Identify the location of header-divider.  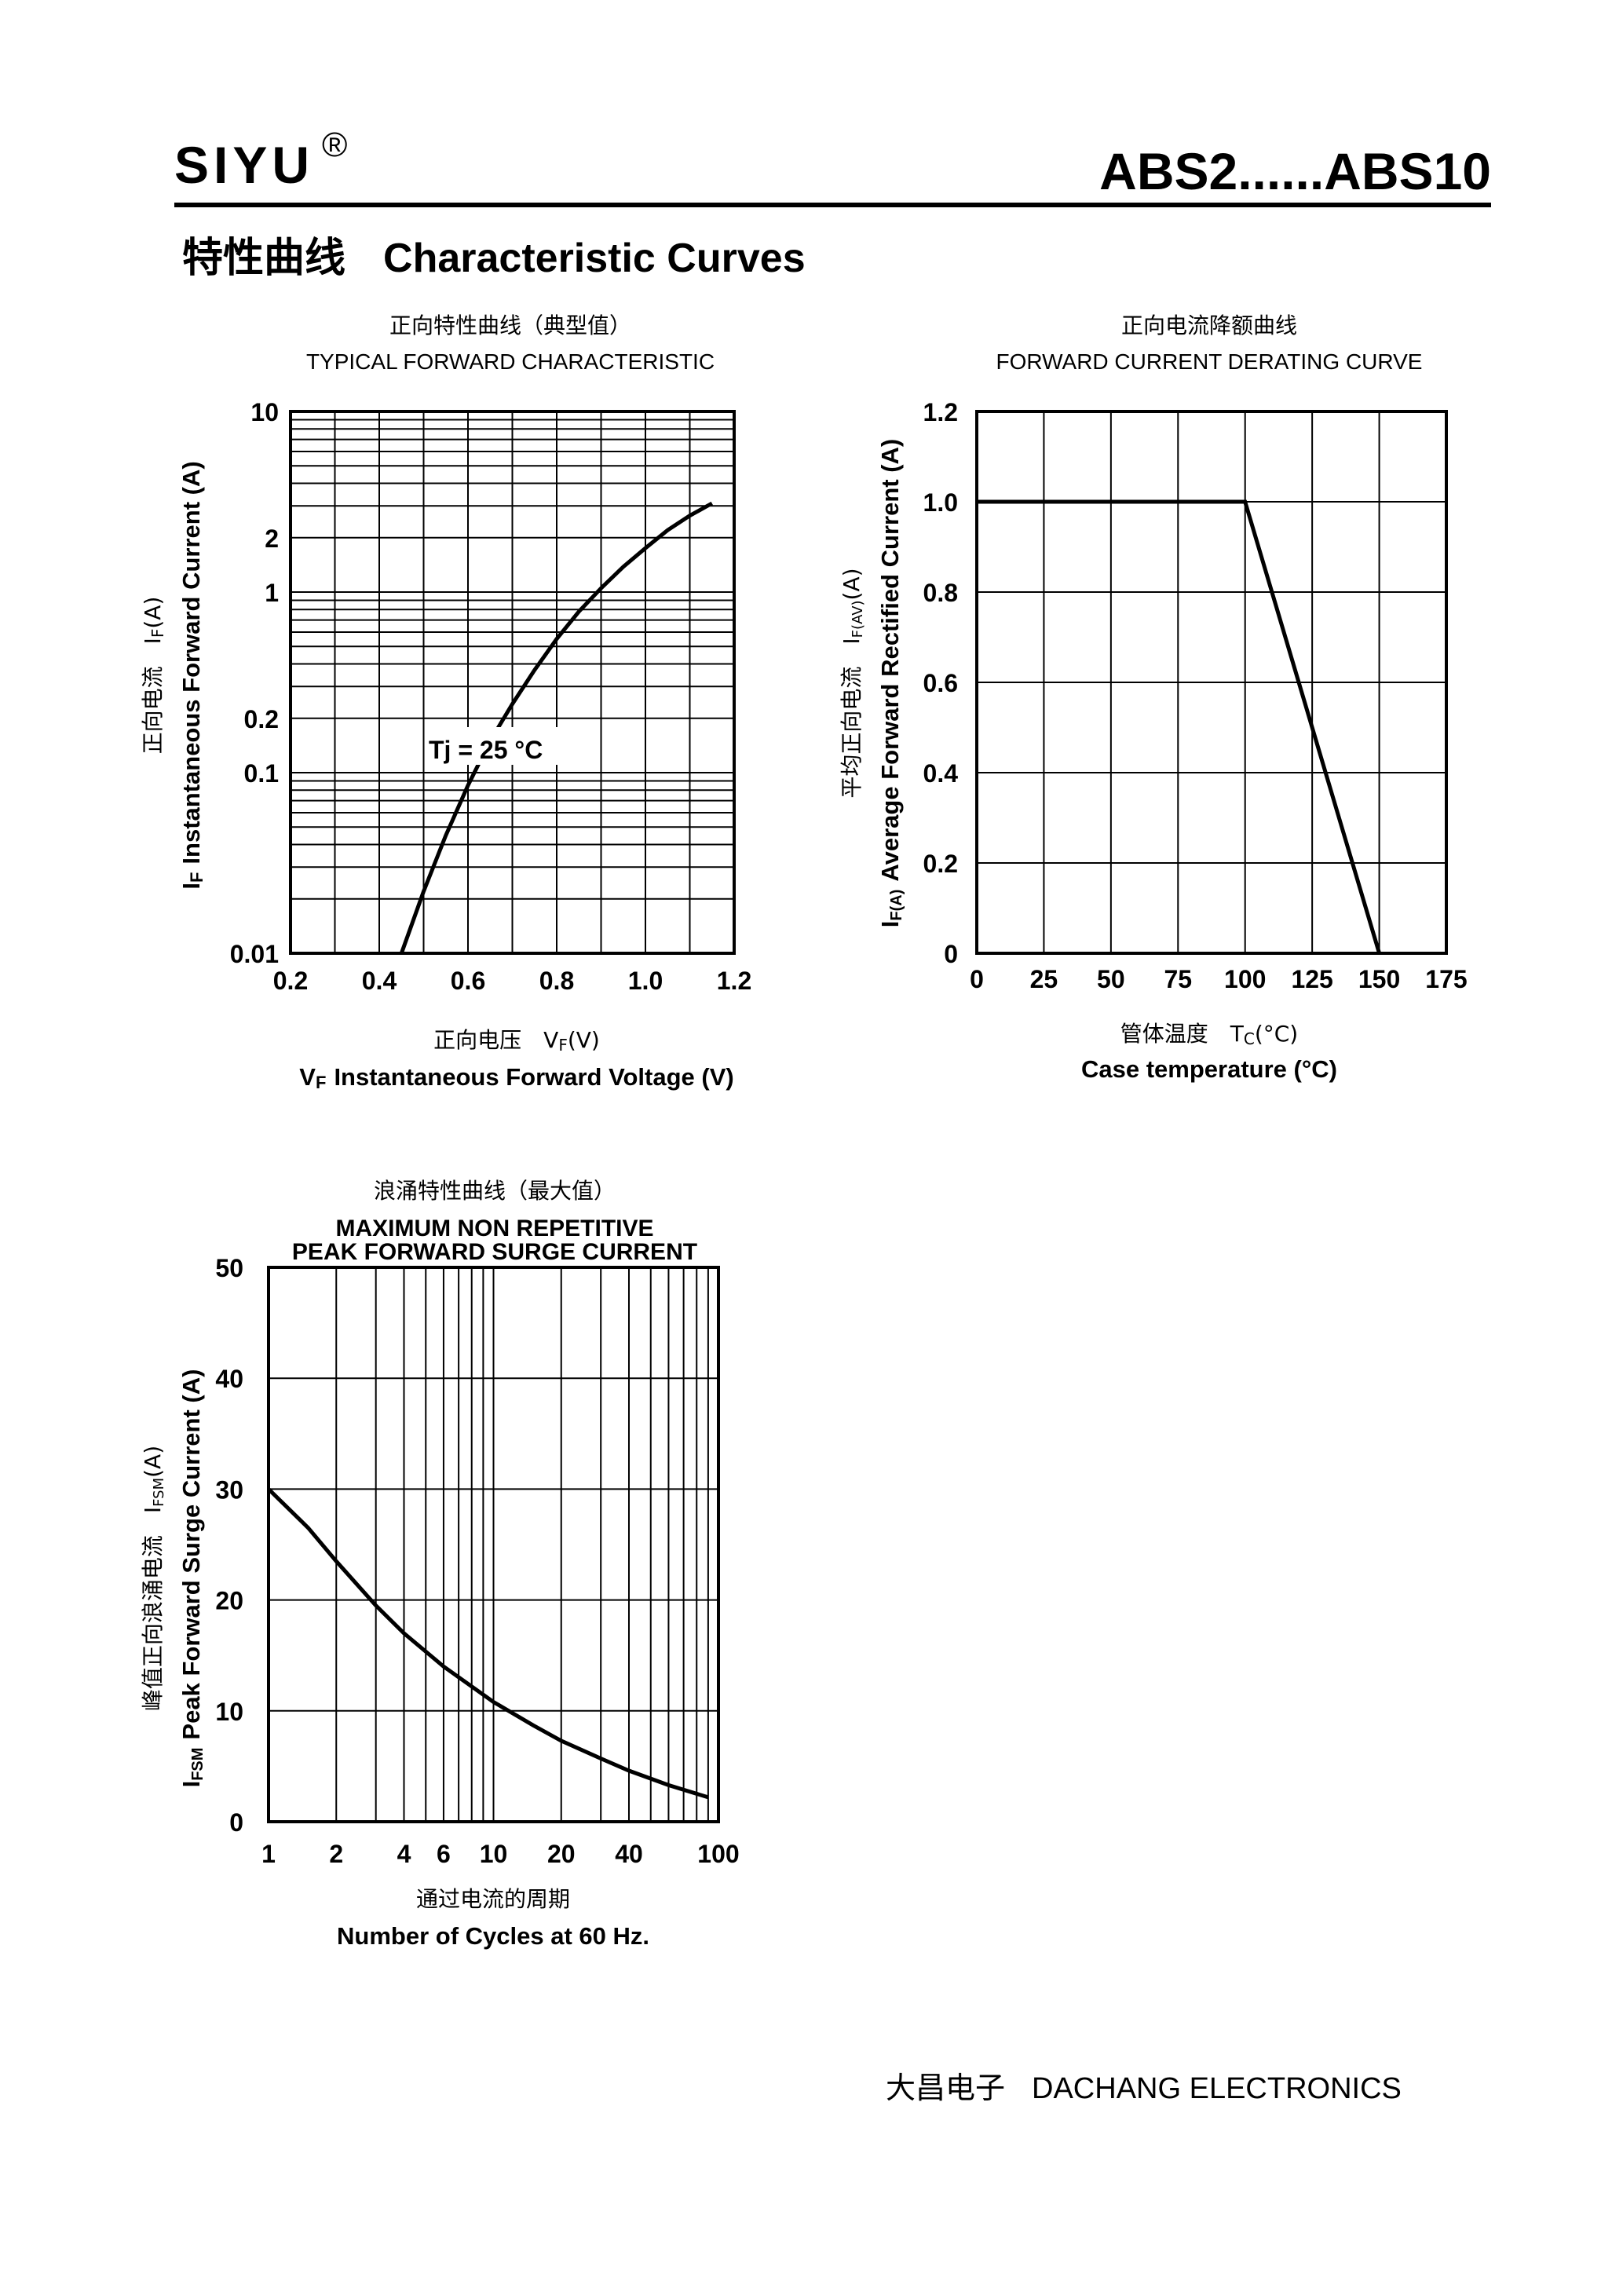
(832, 205).